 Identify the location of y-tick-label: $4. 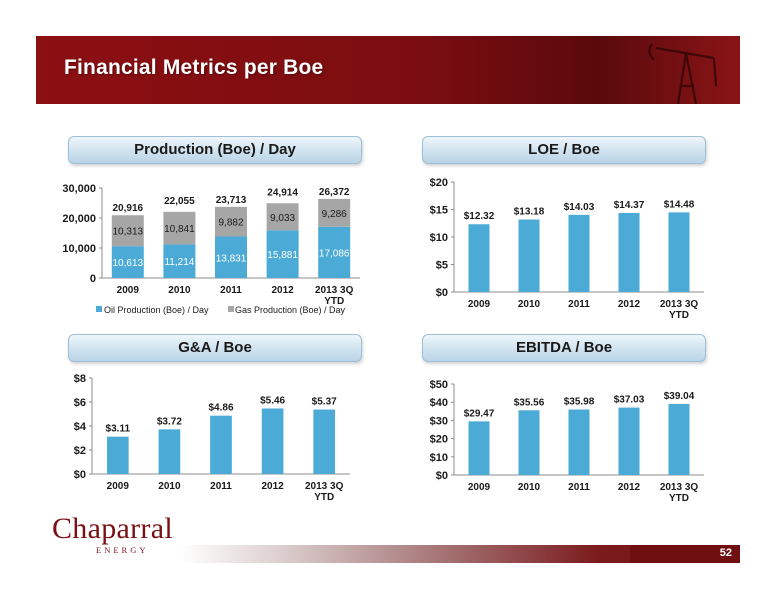
(80, 427).